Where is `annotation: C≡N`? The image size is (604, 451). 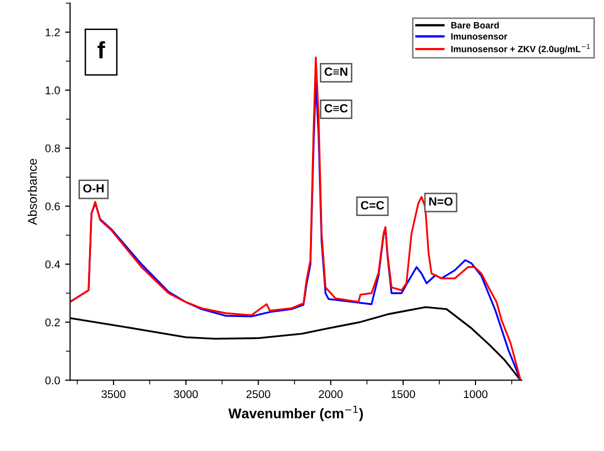 annotation: C≡N is located at coordinates (336, 72).